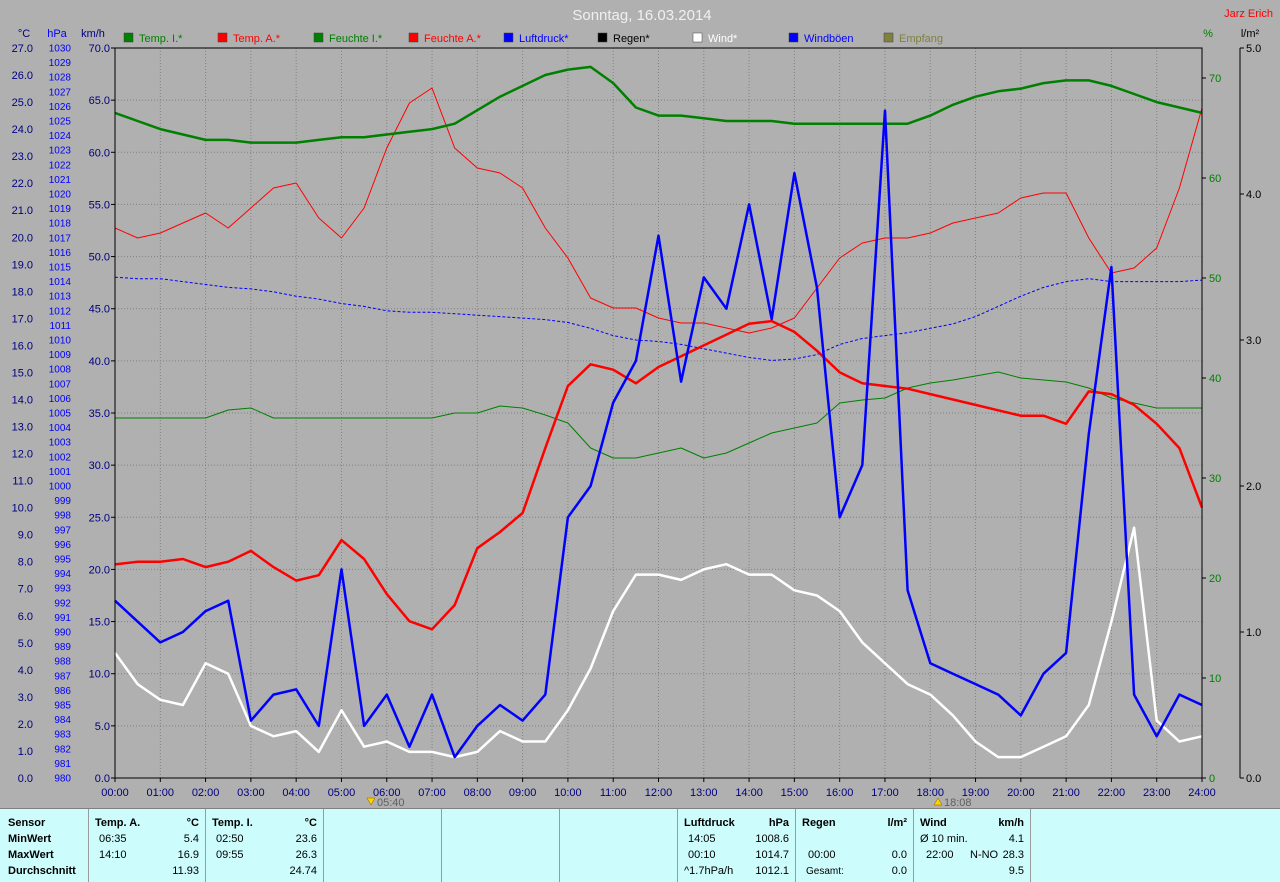  I want to click on sensor-column: Sensor MinWert MaxWert Durchschnitt, so click(44, 845).